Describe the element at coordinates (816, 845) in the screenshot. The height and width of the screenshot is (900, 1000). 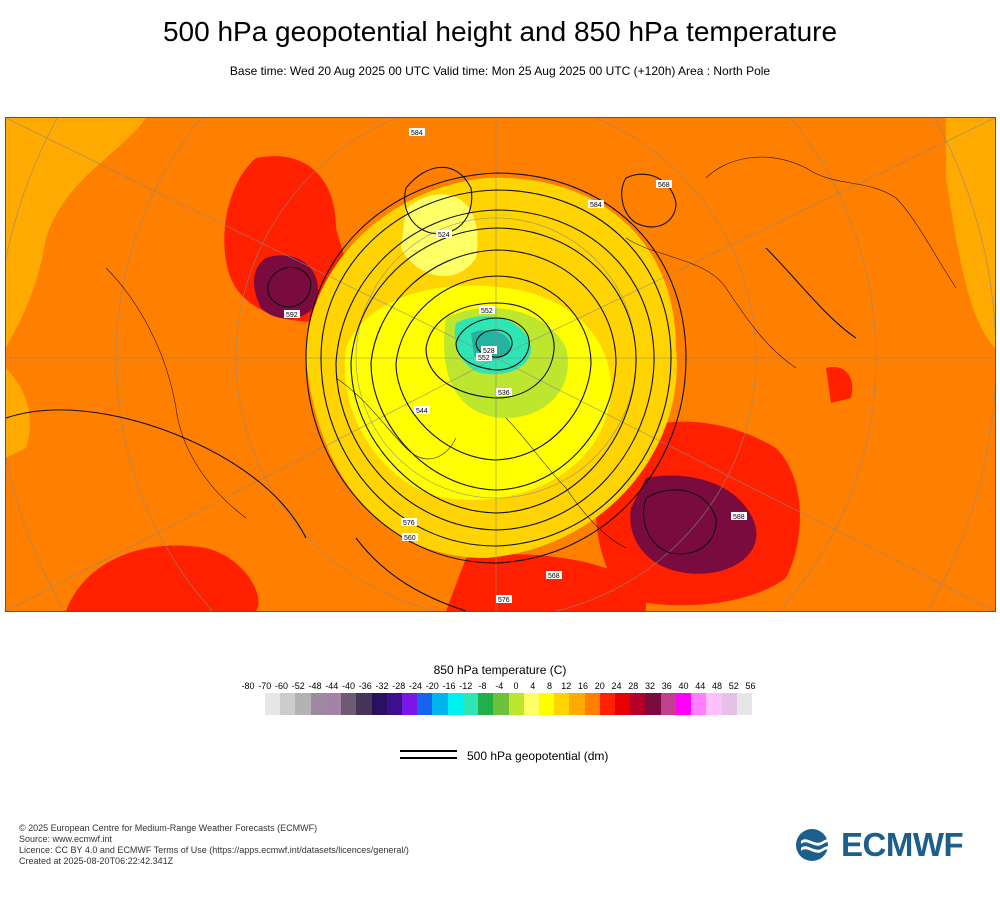
I see `ecmwf-logo-icon` at that location.